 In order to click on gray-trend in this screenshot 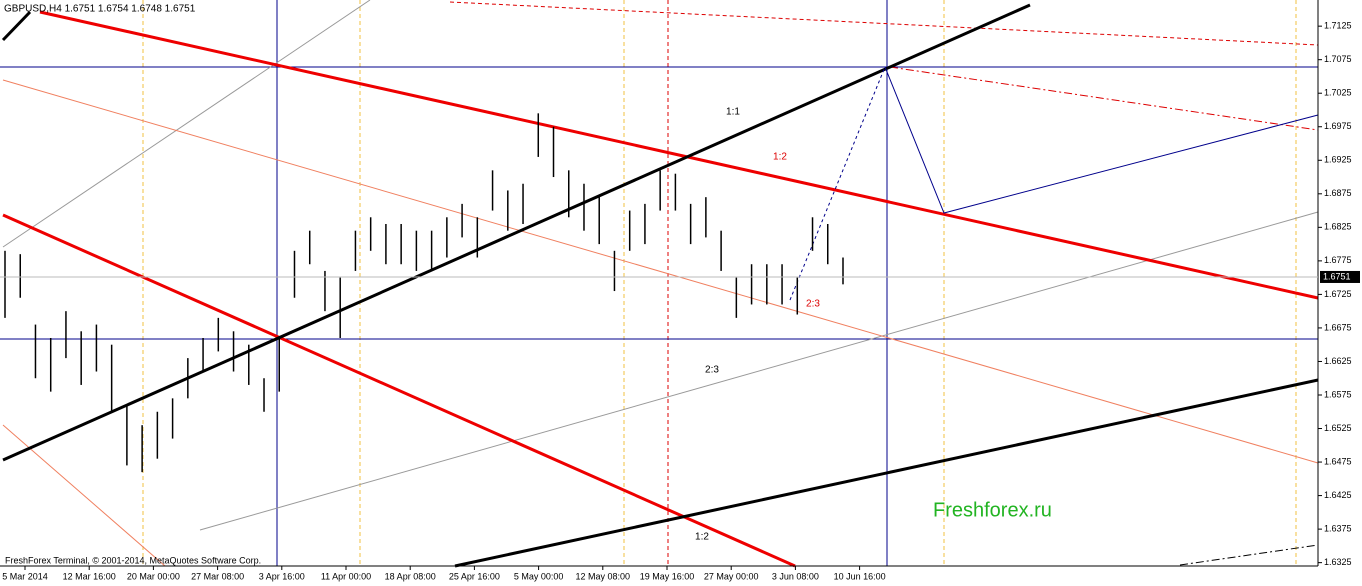, I will do `click(186, 124)`.